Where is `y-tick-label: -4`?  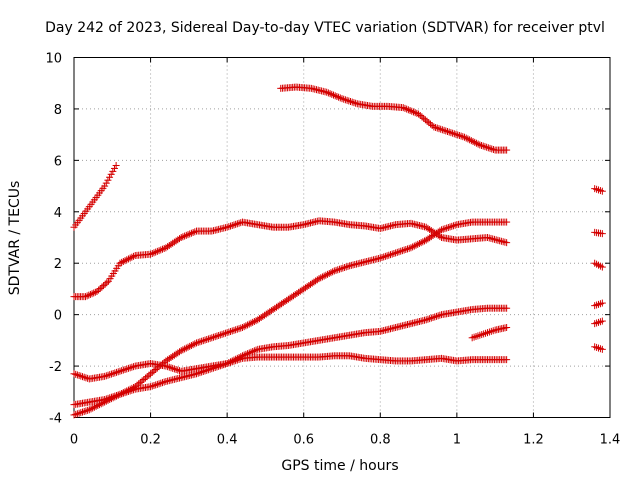
y-tick-label: -4 is located at coordinates (55, 419).